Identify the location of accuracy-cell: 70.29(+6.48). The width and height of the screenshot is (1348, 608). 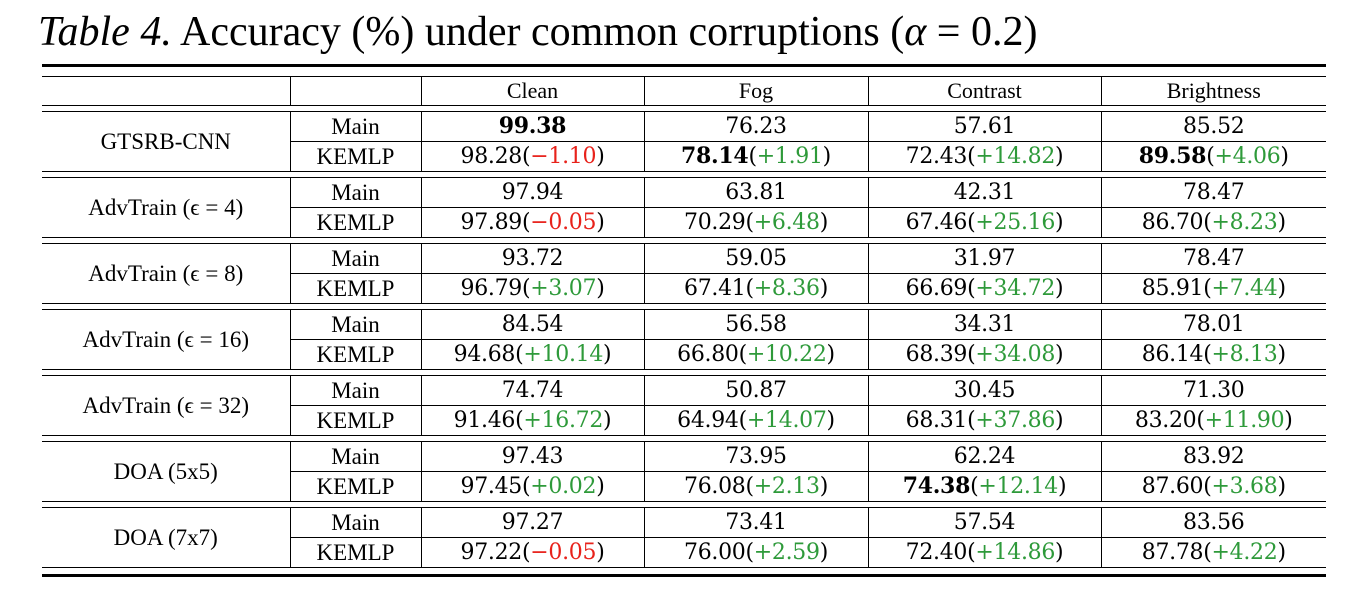
(755, 222).